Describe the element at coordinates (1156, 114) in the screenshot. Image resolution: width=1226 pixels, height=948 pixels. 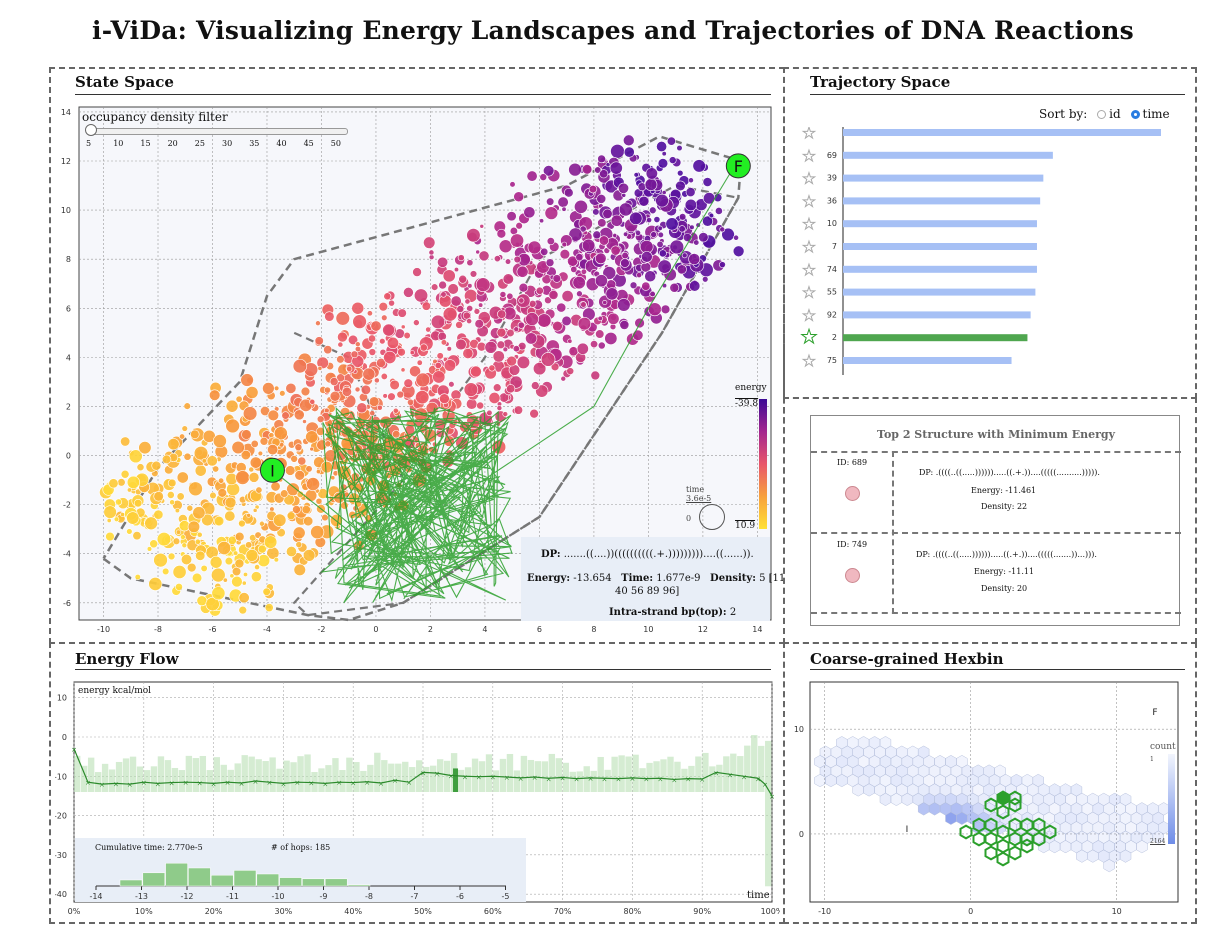
I see `sort-option-time: time` at that location.